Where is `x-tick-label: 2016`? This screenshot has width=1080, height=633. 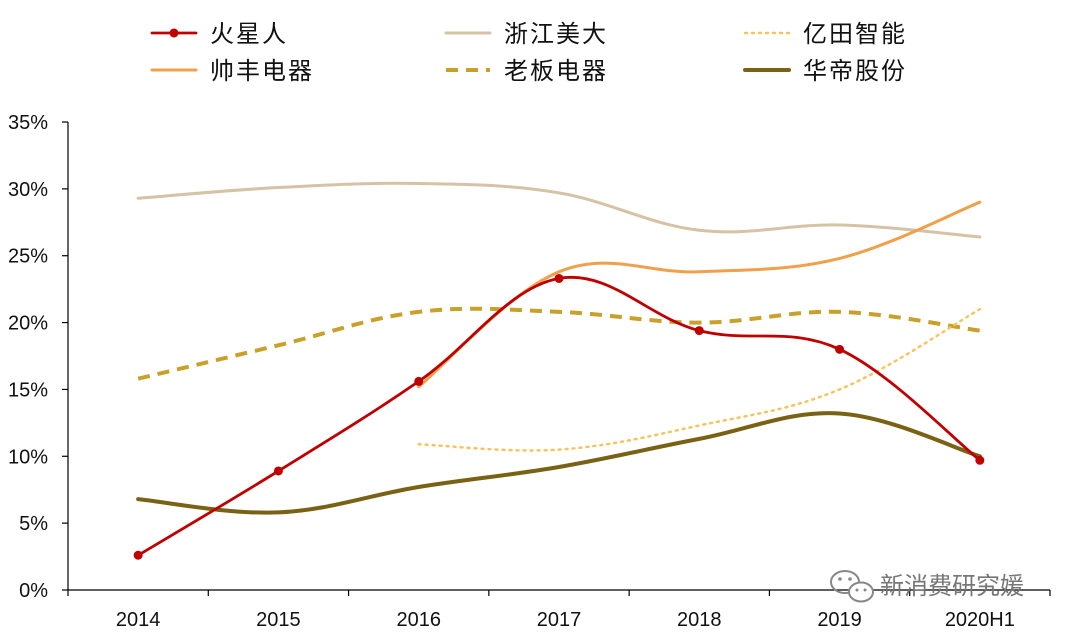 x-tick-label: 2016 is located at coordinates (418, 620).